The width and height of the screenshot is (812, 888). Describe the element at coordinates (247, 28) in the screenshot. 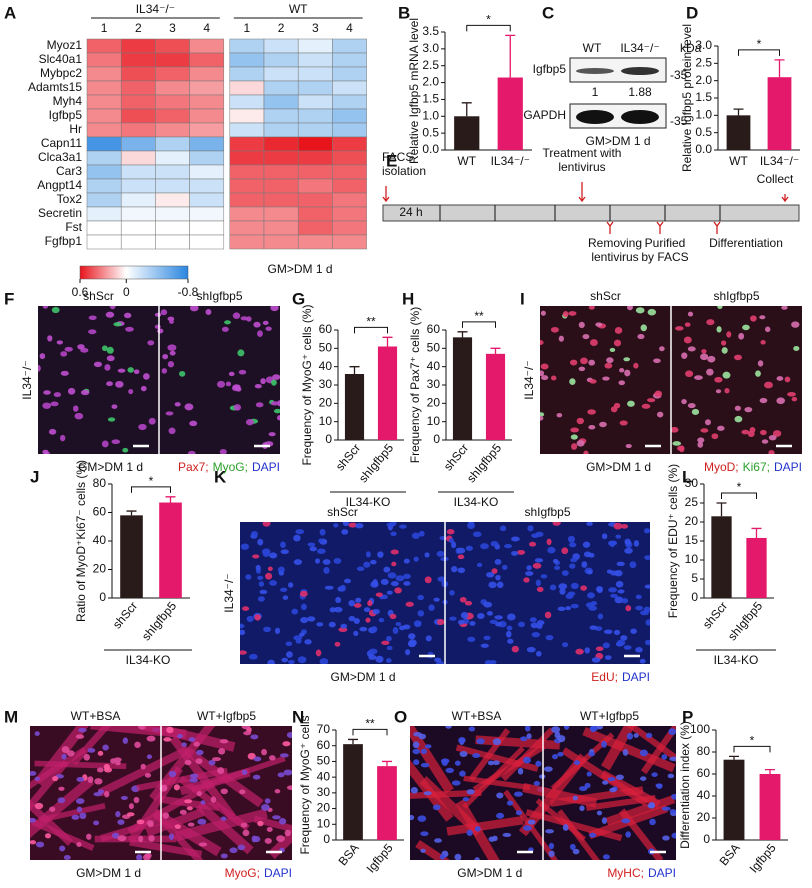

I see `column-label: 1` at that location.